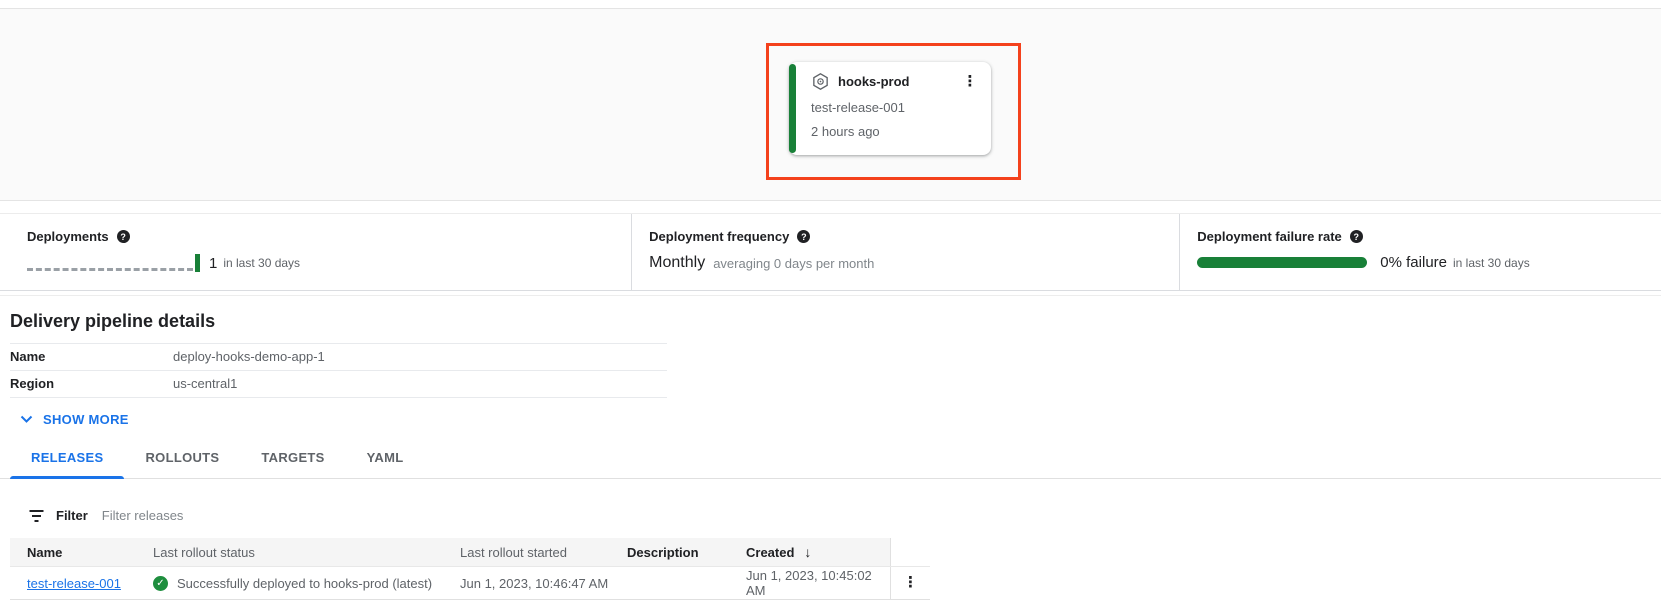  I want to click on column-header-last-rollout-started: Last rollout started, so click(543, 552).